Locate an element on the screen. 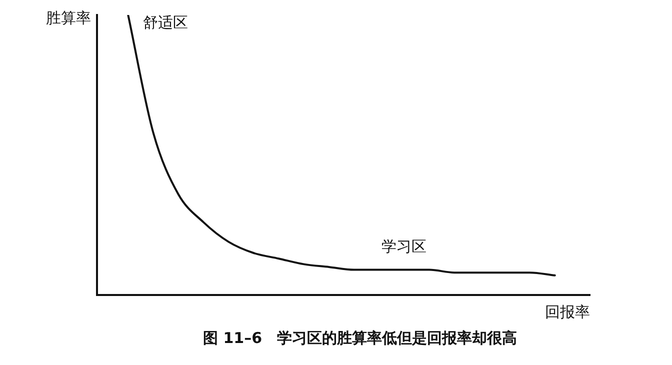 This screenshot has width=672, height=365. annotation: 舒适区 is located at coordinates (165, 22).